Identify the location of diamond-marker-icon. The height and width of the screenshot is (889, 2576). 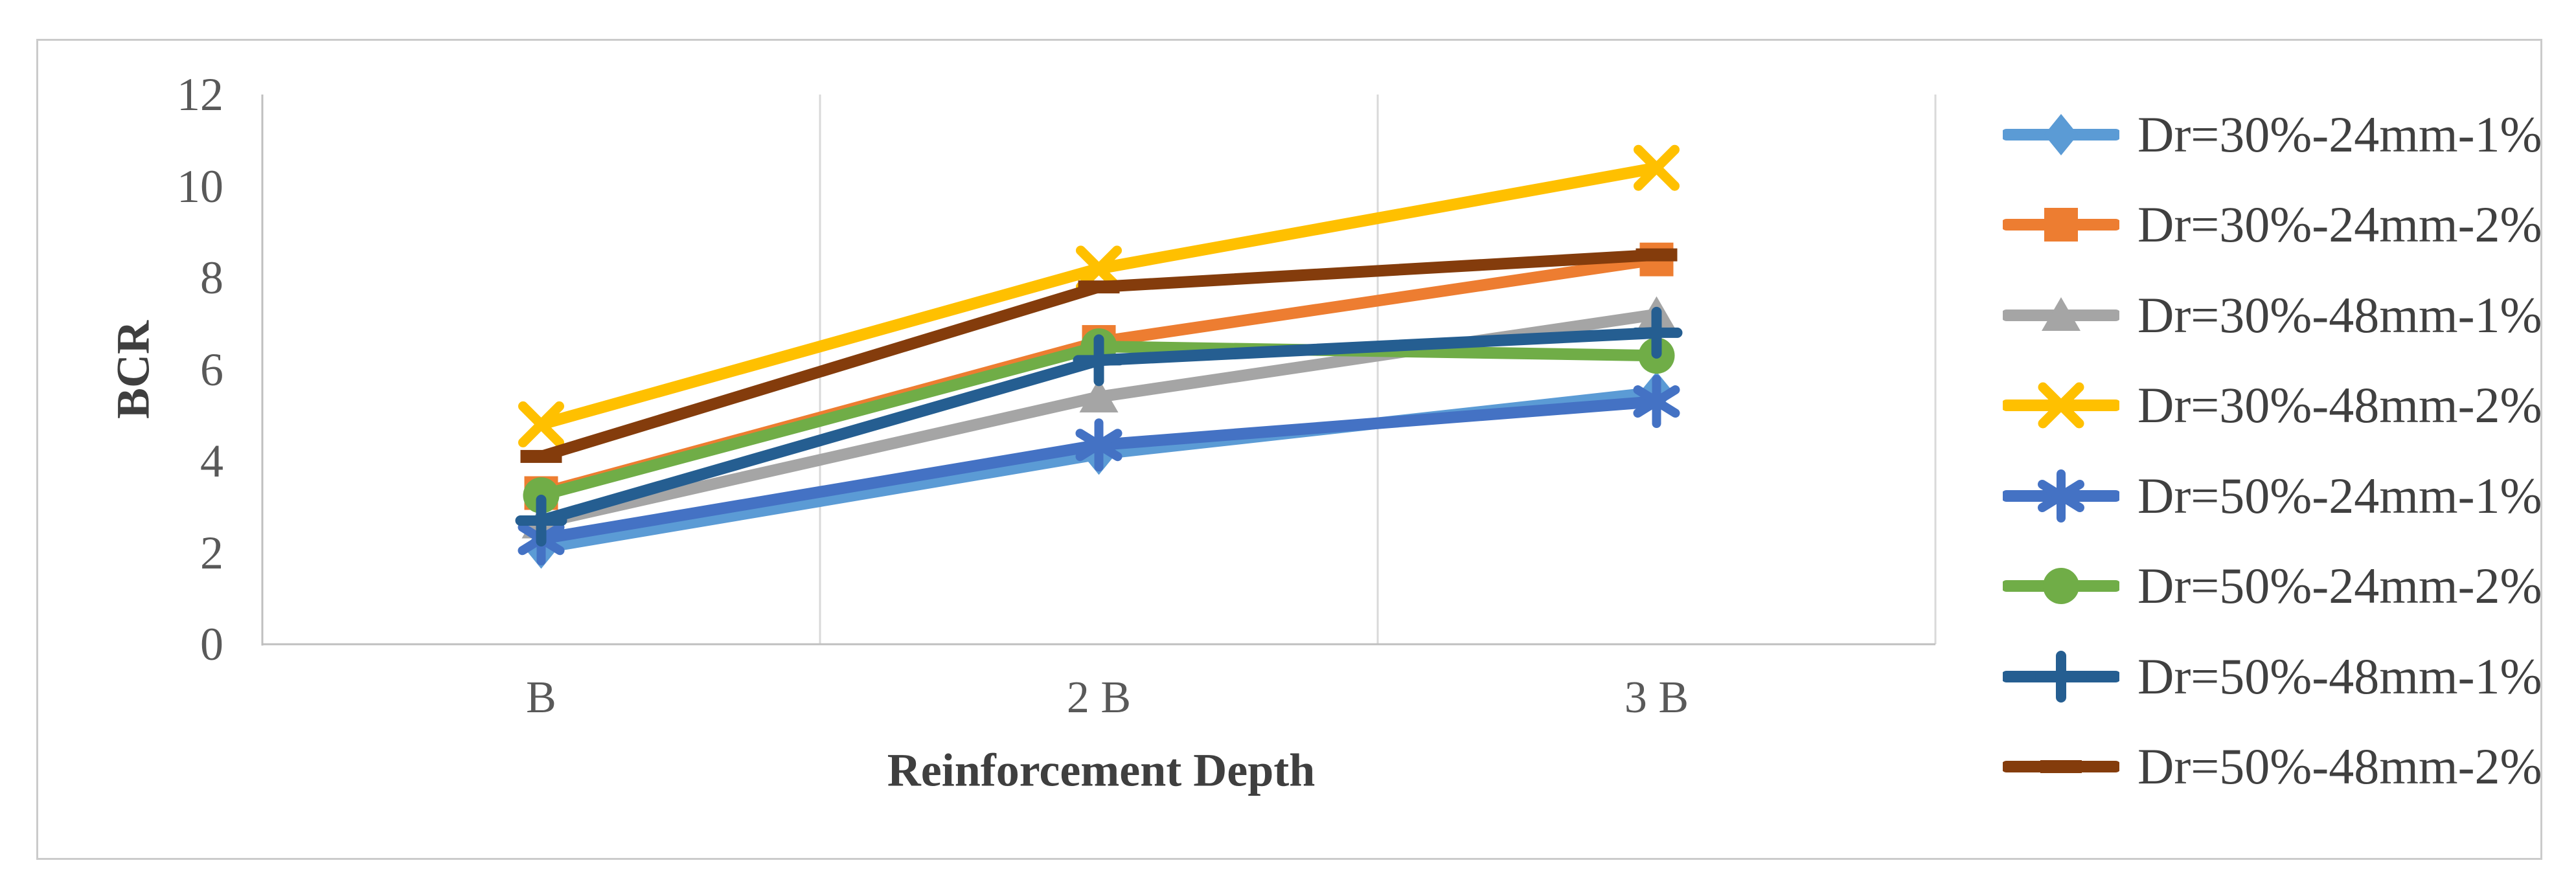
(2061, 134).